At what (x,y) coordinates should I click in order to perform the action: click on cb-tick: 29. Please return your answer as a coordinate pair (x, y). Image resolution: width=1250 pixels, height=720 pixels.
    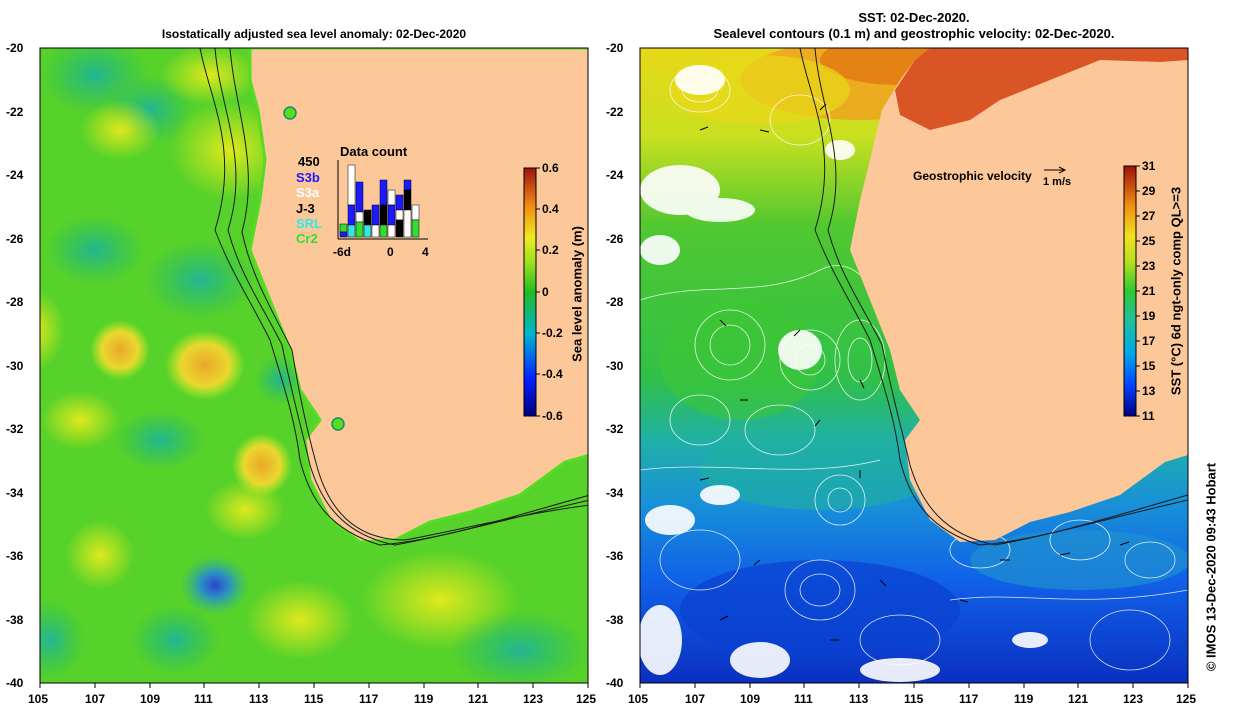
    Looking at the image, I should click on (1149, 191).